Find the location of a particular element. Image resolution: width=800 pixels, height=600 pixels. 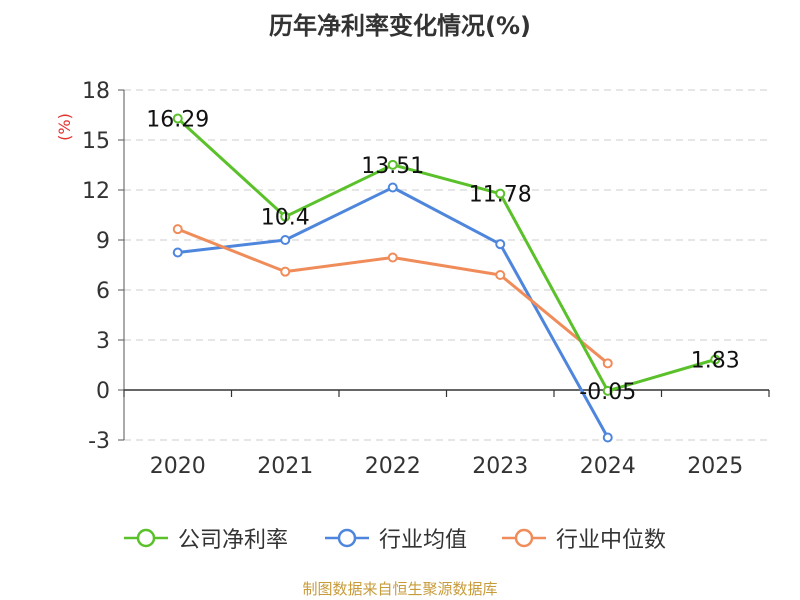

legend-marker-industry-mean is located at coordinates (347, 538).